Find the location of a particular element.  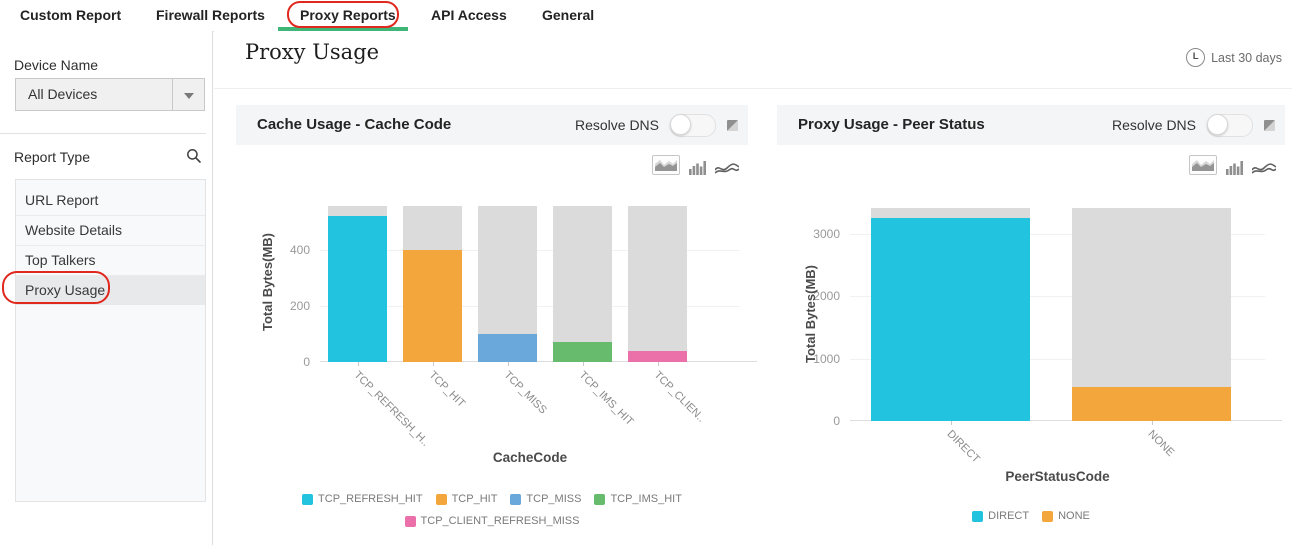

bar-tcp-refresh-hit is located at coordinates (357, 289).